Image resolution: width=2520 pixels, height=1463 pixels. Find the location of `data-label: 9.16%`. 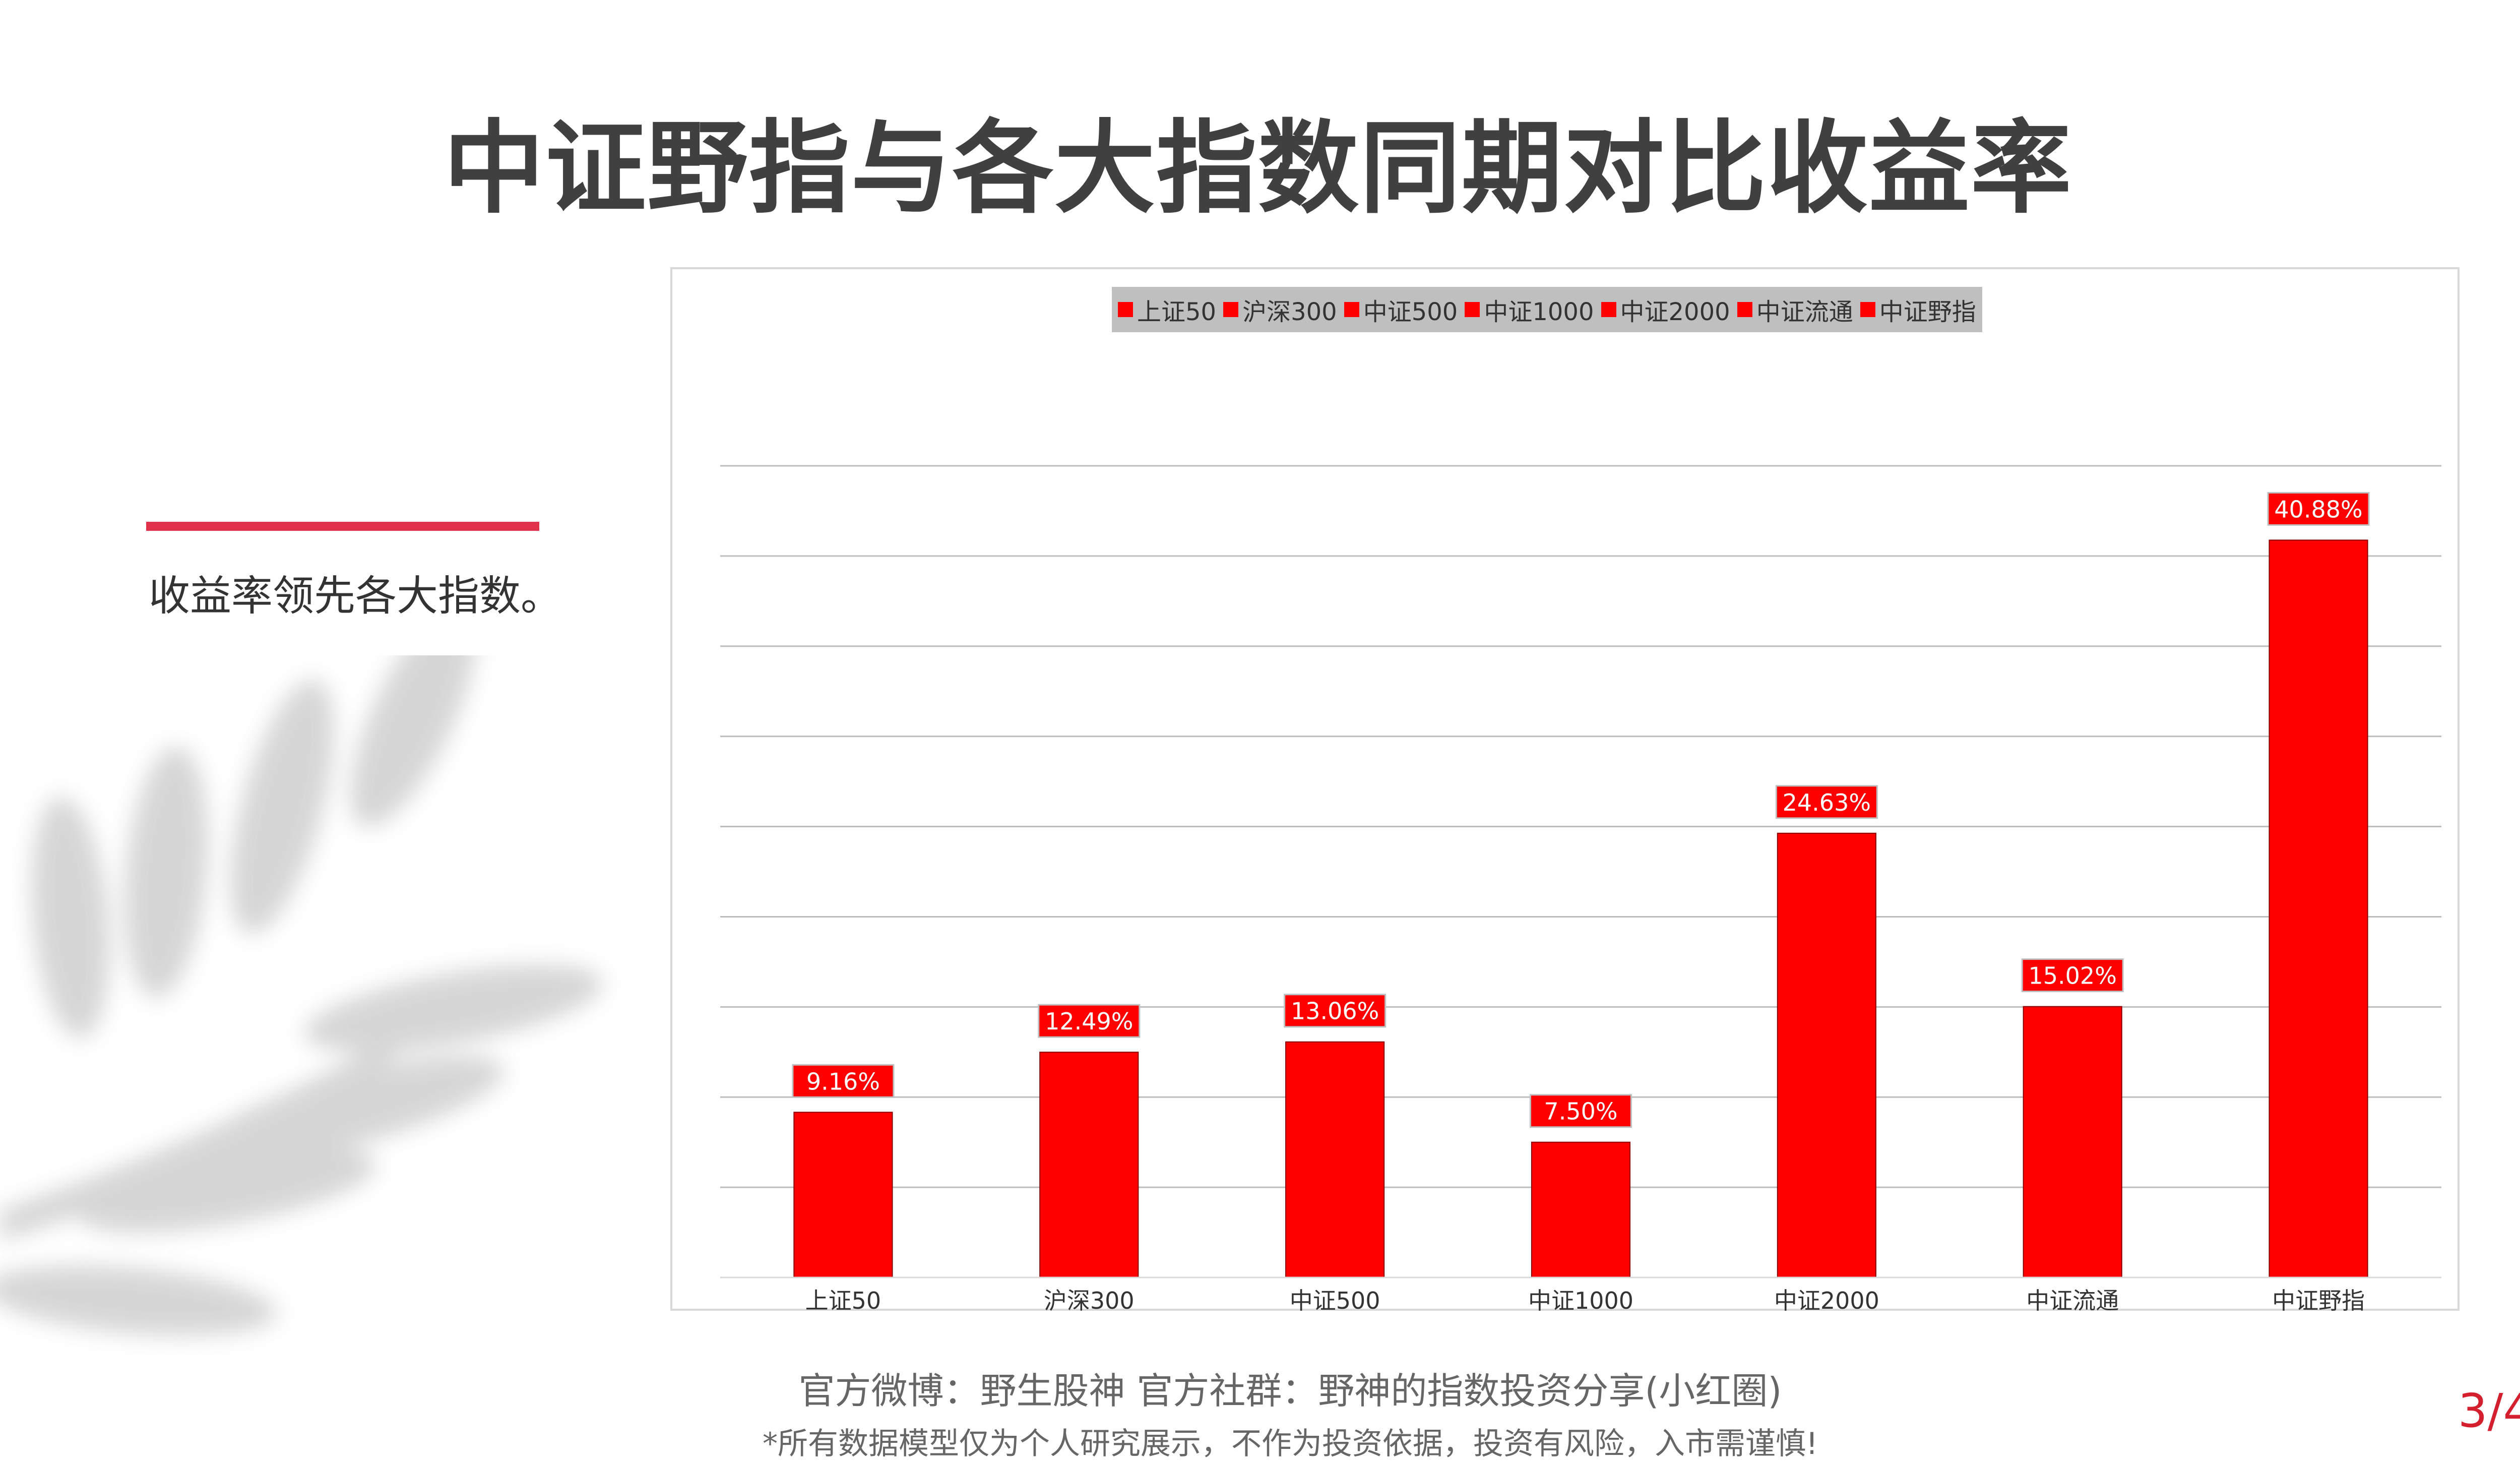

data-label: 9.16% is located at coordinates (843, 1081).